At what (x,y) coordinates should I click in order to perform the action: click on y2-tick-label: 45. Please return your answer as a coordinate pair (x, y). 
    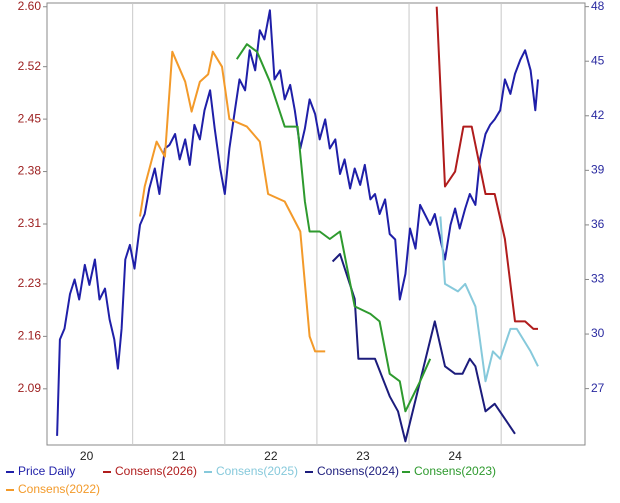
    Looking at the image, I should click on (598, 60).